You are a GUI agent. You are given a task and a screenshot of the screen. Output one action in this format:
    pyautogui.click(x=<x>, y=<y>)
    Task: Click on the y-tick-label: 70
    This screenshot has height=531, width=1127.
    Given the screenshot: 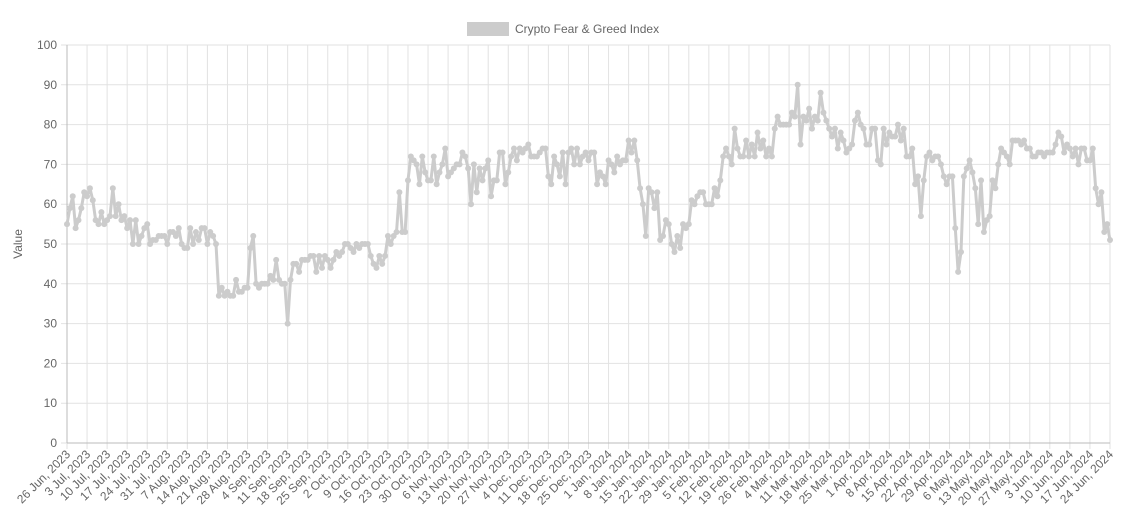 What is the action you would take?
    pyautogui.click(x=51, y=164)
    